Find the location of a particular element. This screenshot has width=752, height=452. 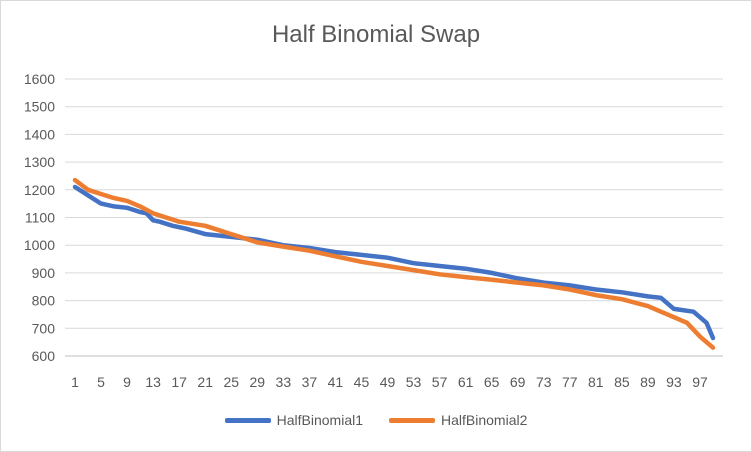

x-tick-label: 25 is located at coordinates (231, 382).